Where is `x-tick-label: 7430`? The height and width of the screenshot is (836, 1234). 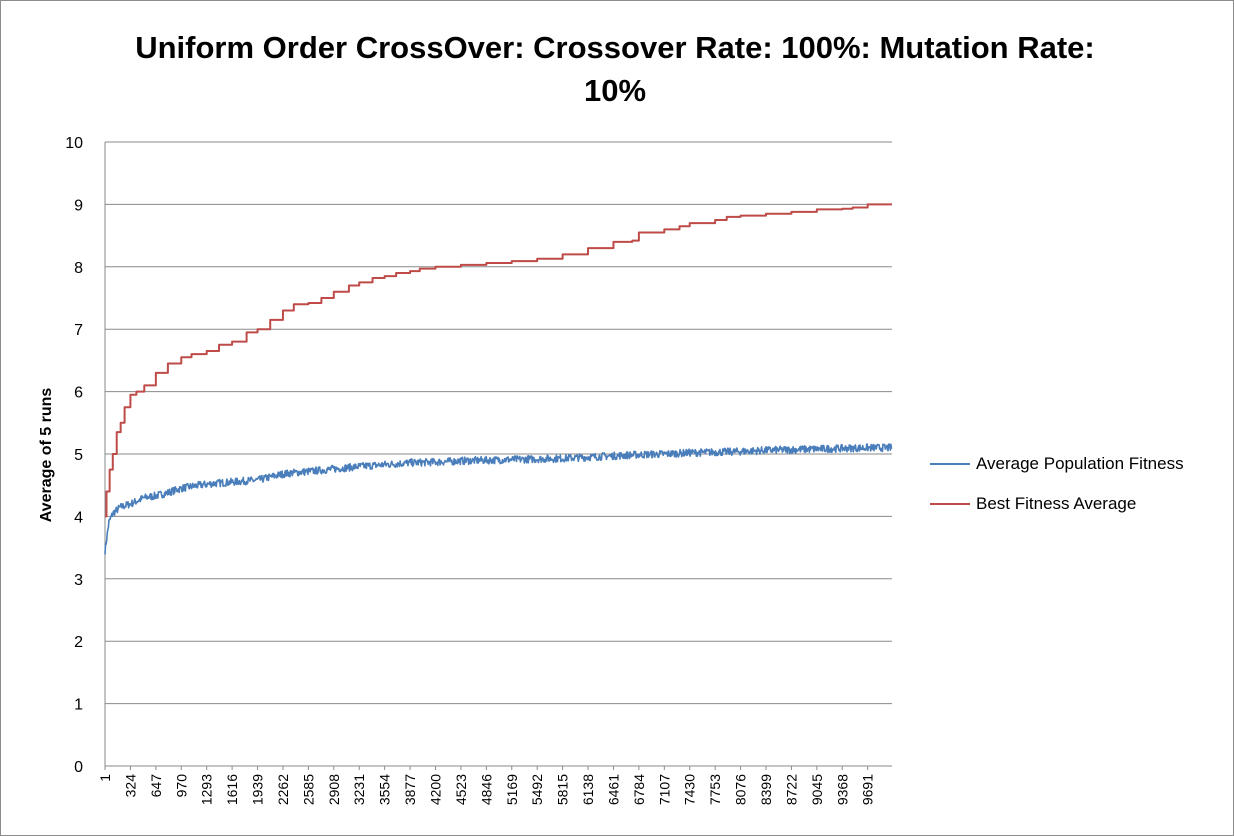
x-tick-label: 7430 is located at coordinates (690, 789).